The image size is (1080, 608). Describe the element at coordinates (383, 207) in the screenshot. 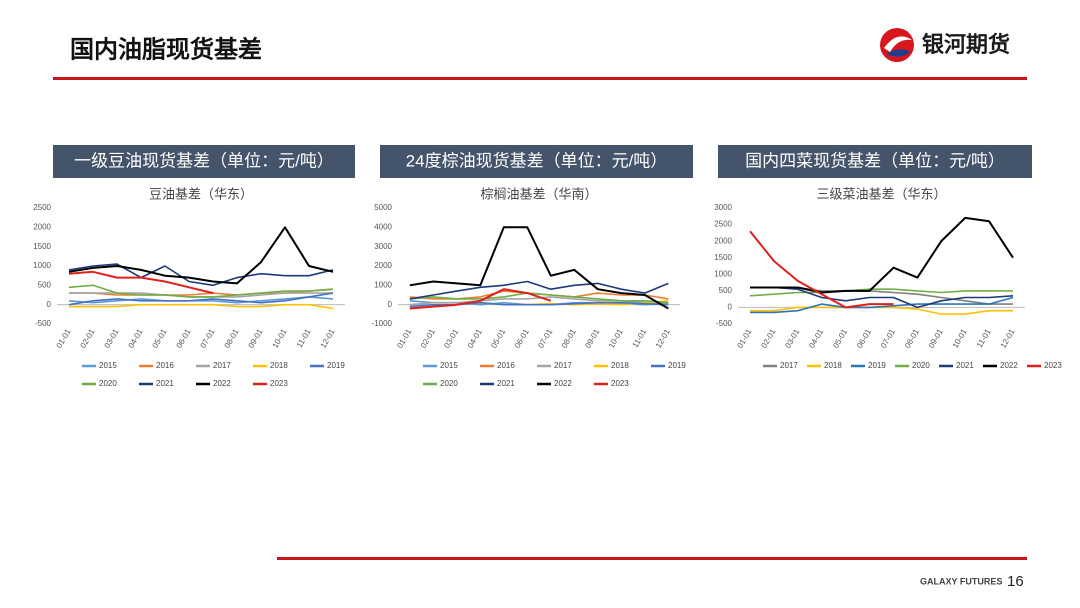

I see `y-tick-label: 5000` at that location.